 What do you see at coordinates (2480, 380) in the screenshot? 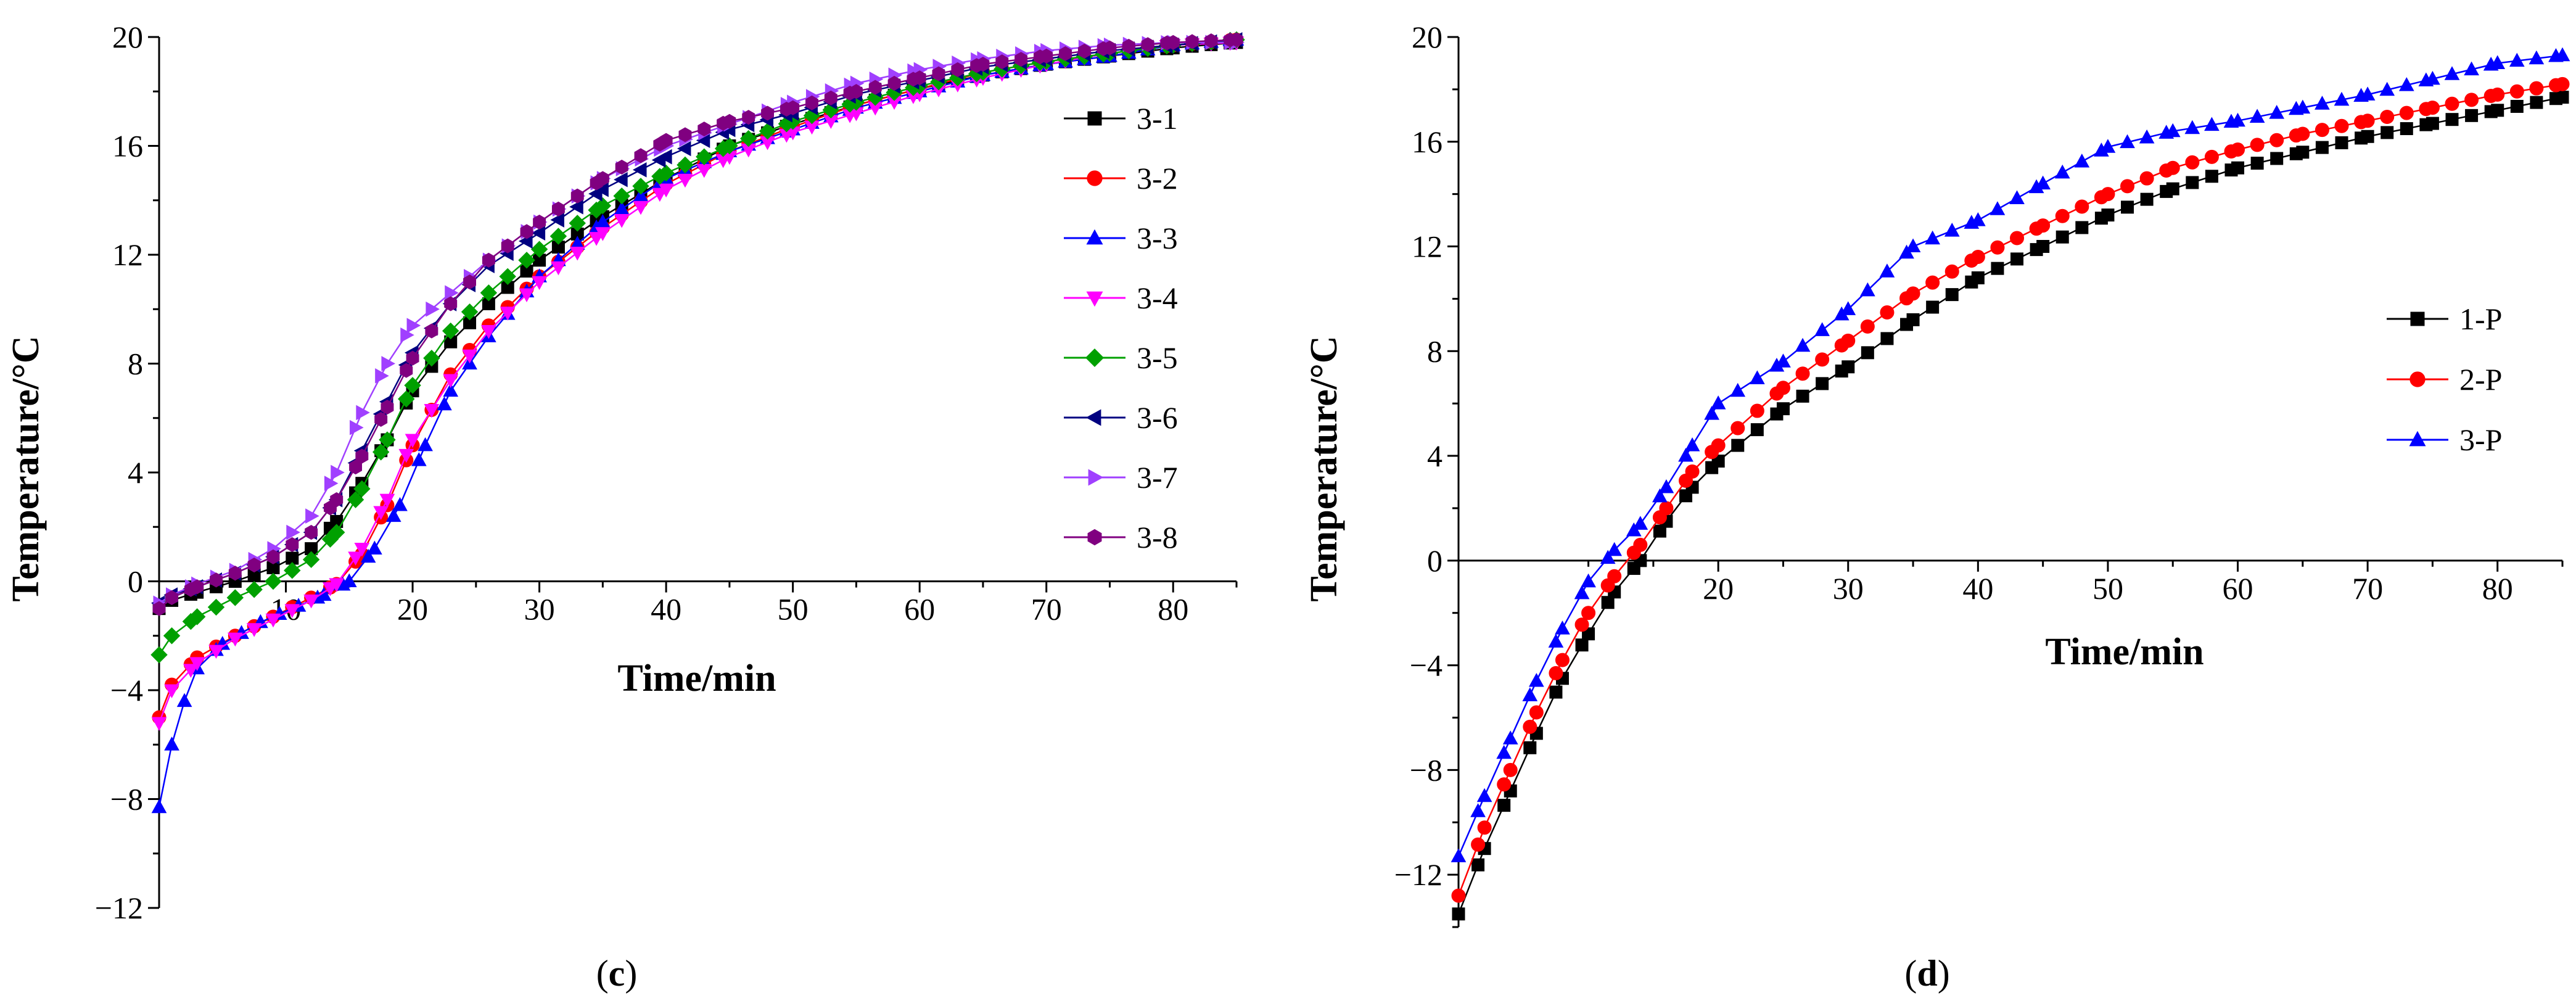
I see `legend-label: 2-P` at bounding box center [2480, 380].